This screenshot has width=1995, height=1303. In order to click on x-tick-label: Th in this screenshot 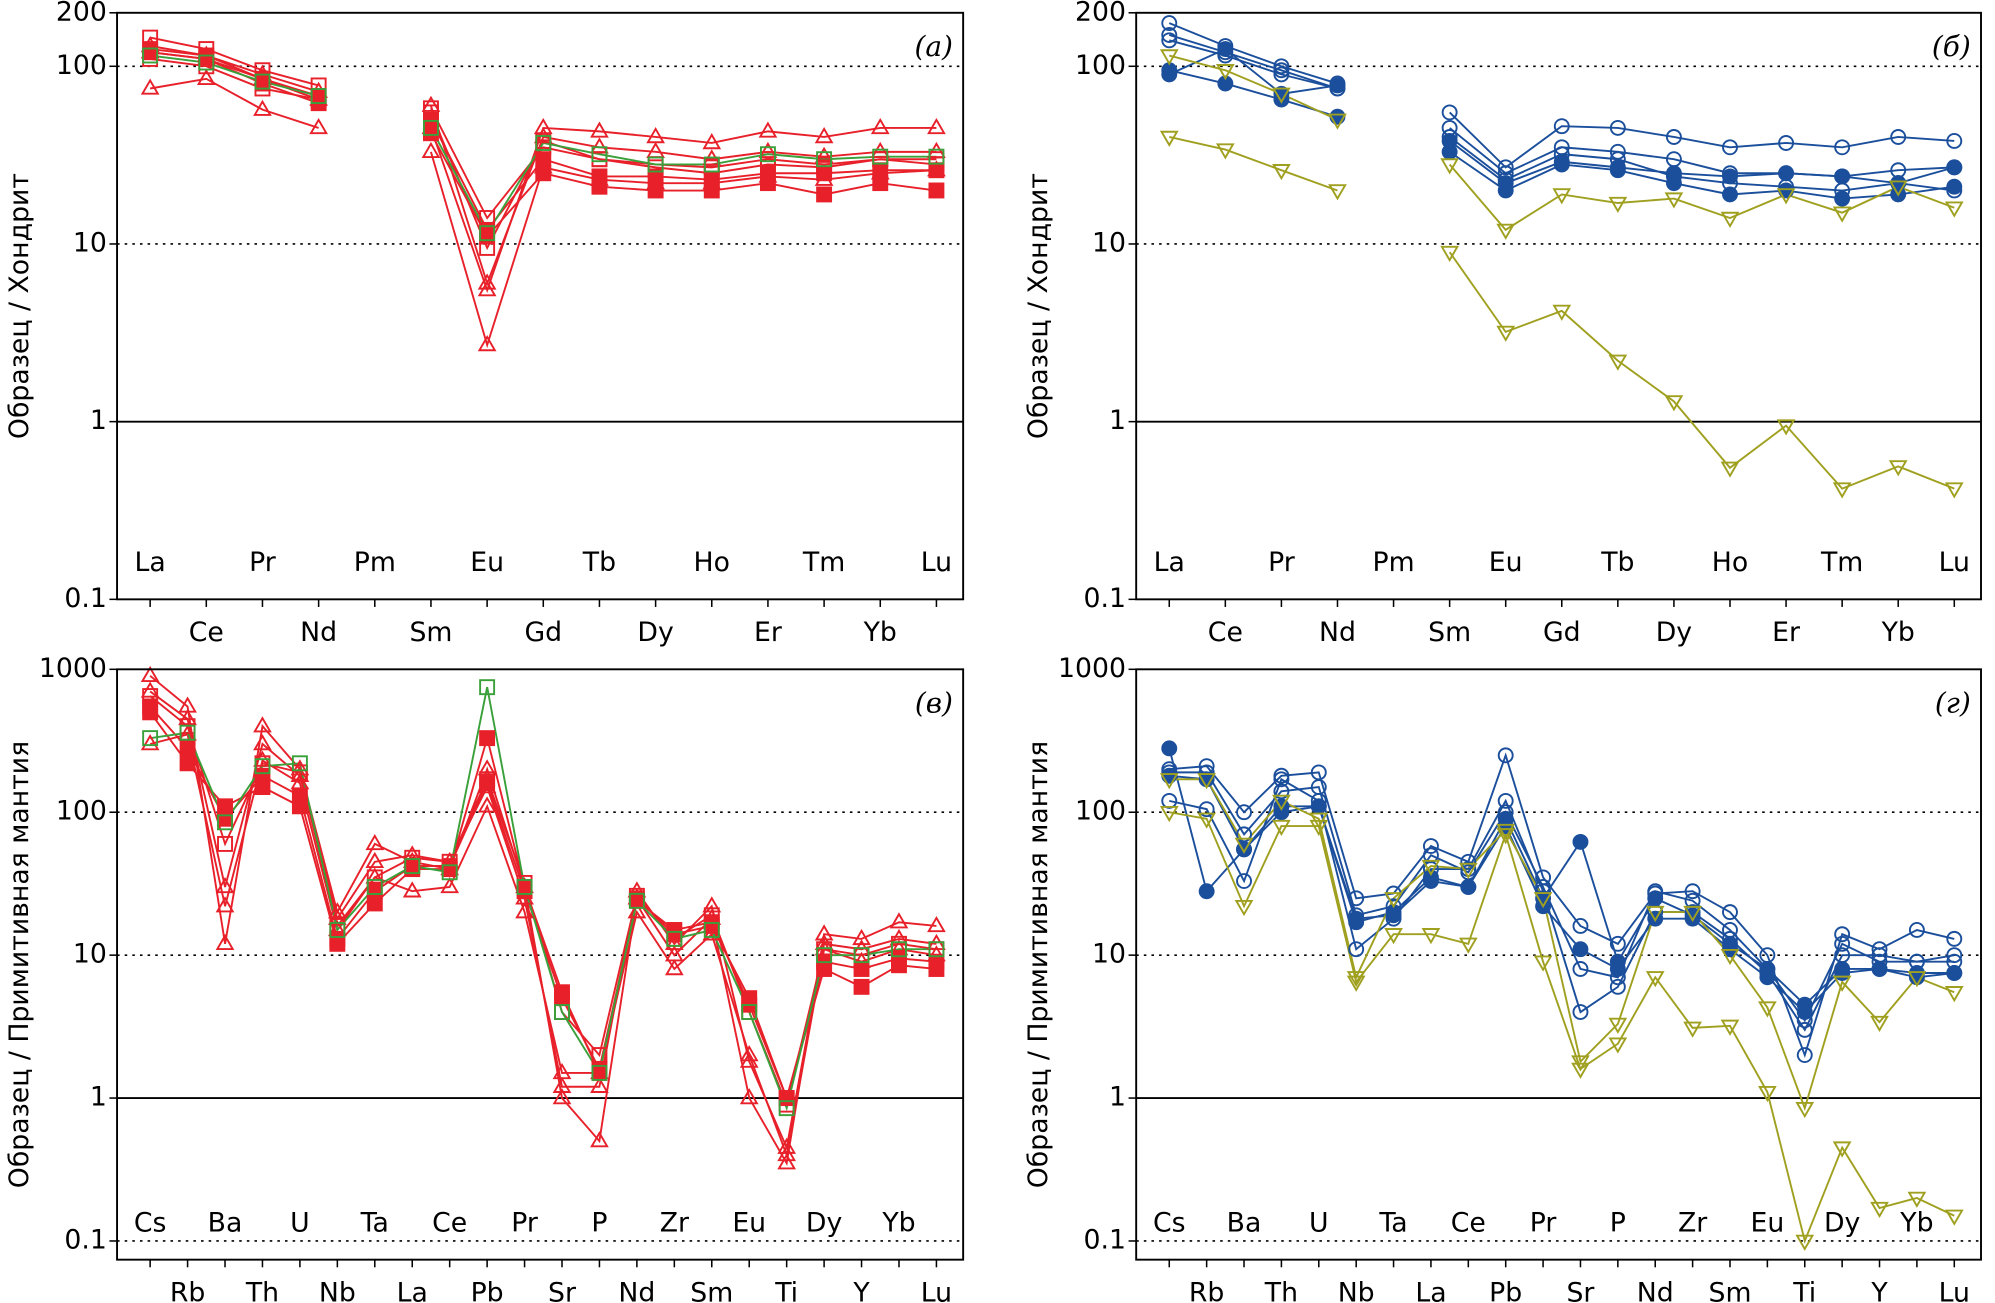, I will do `click(1281, 1290)`.